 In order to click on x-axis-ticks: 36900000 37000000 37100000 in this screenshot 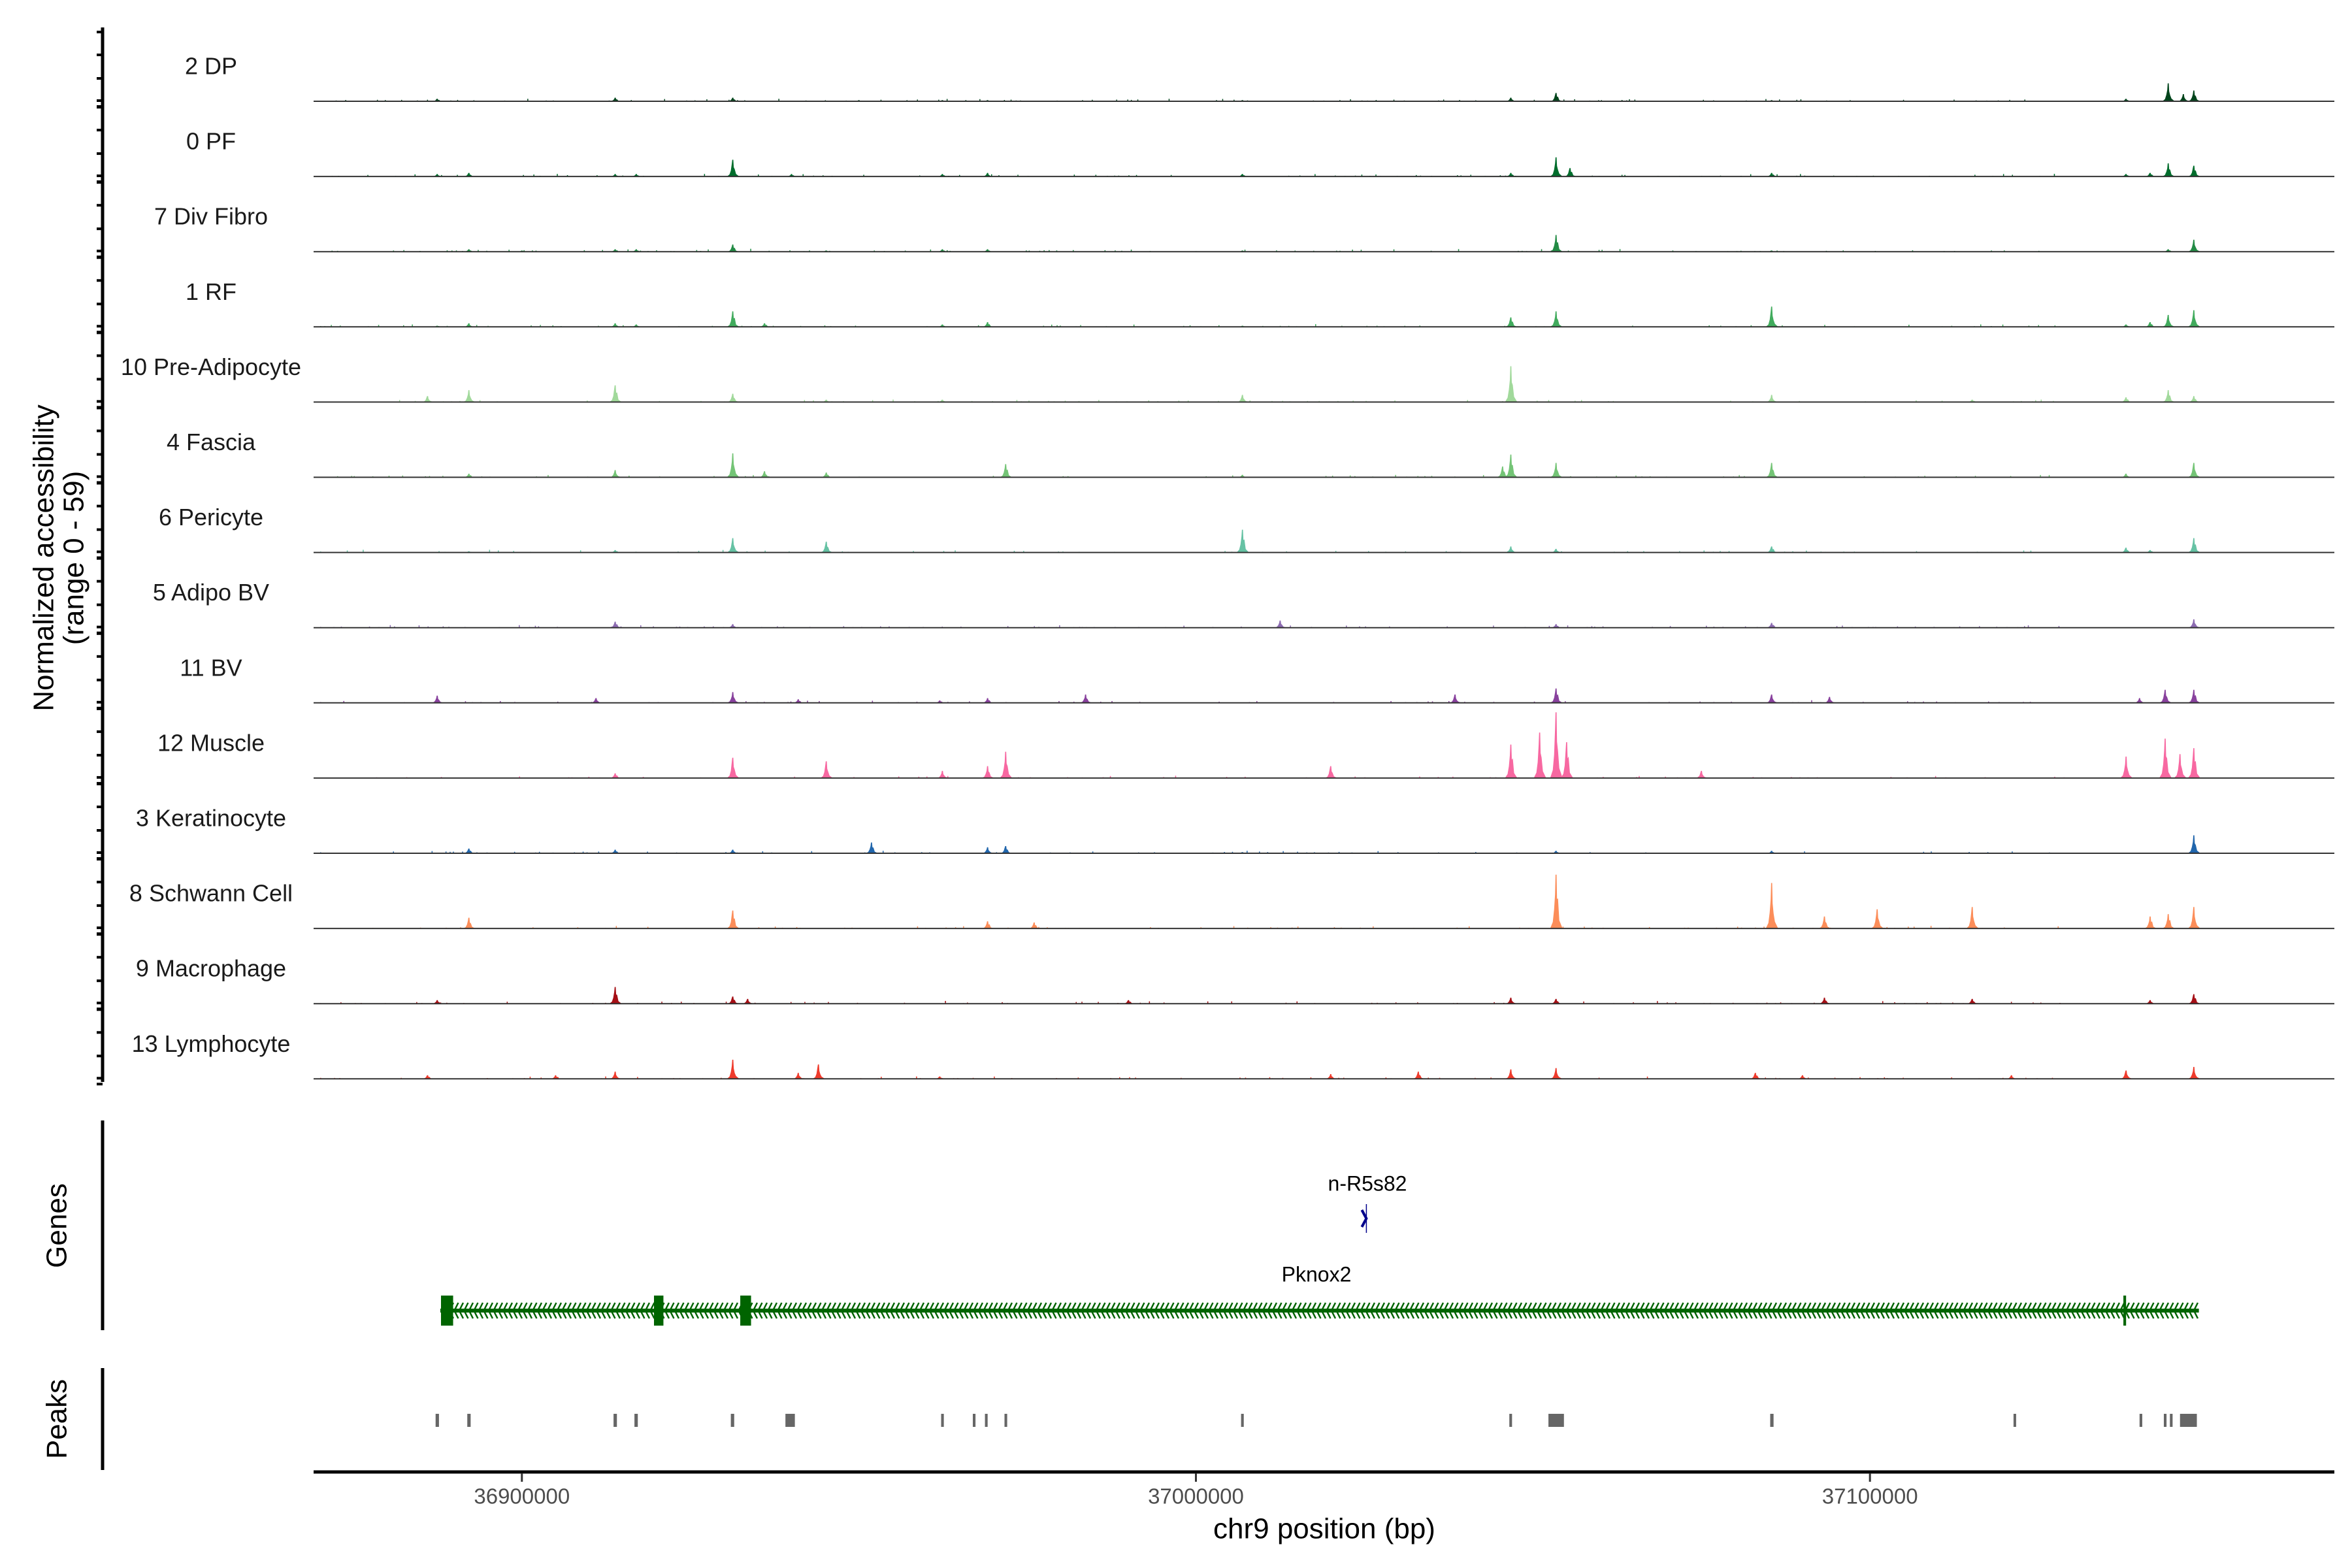, I will do `click(1196, 1491)`.